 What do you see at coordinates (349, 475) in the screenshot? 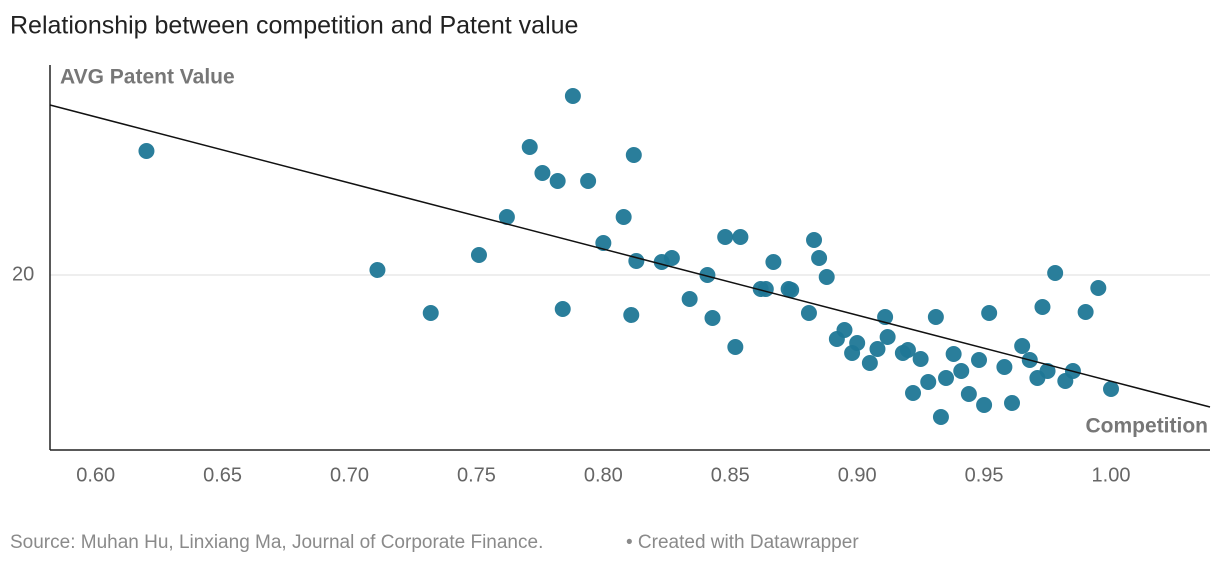
I see `x-tick-label: 0.70` at bounding box center [349, 475].